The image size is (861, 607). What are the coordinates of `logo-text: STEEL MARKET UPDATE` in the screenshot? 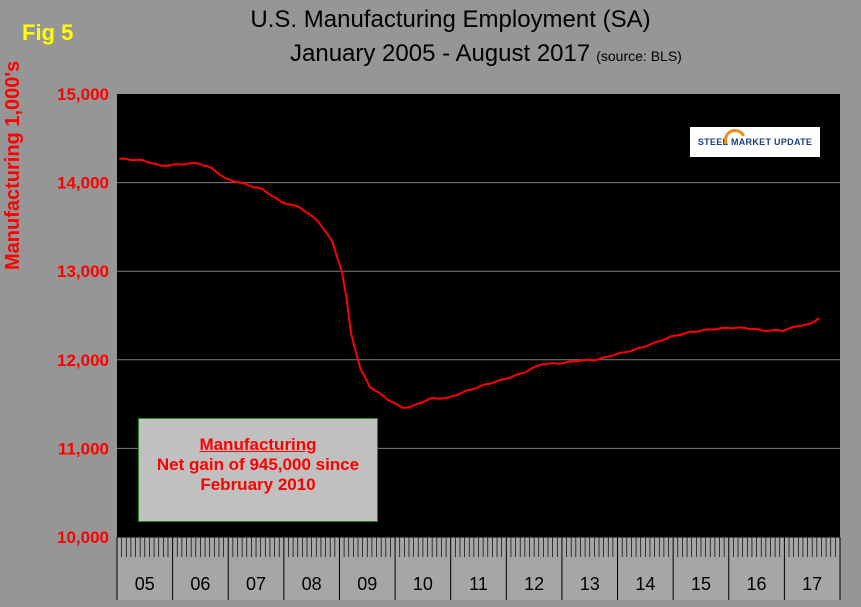 It's located at (755, 142).